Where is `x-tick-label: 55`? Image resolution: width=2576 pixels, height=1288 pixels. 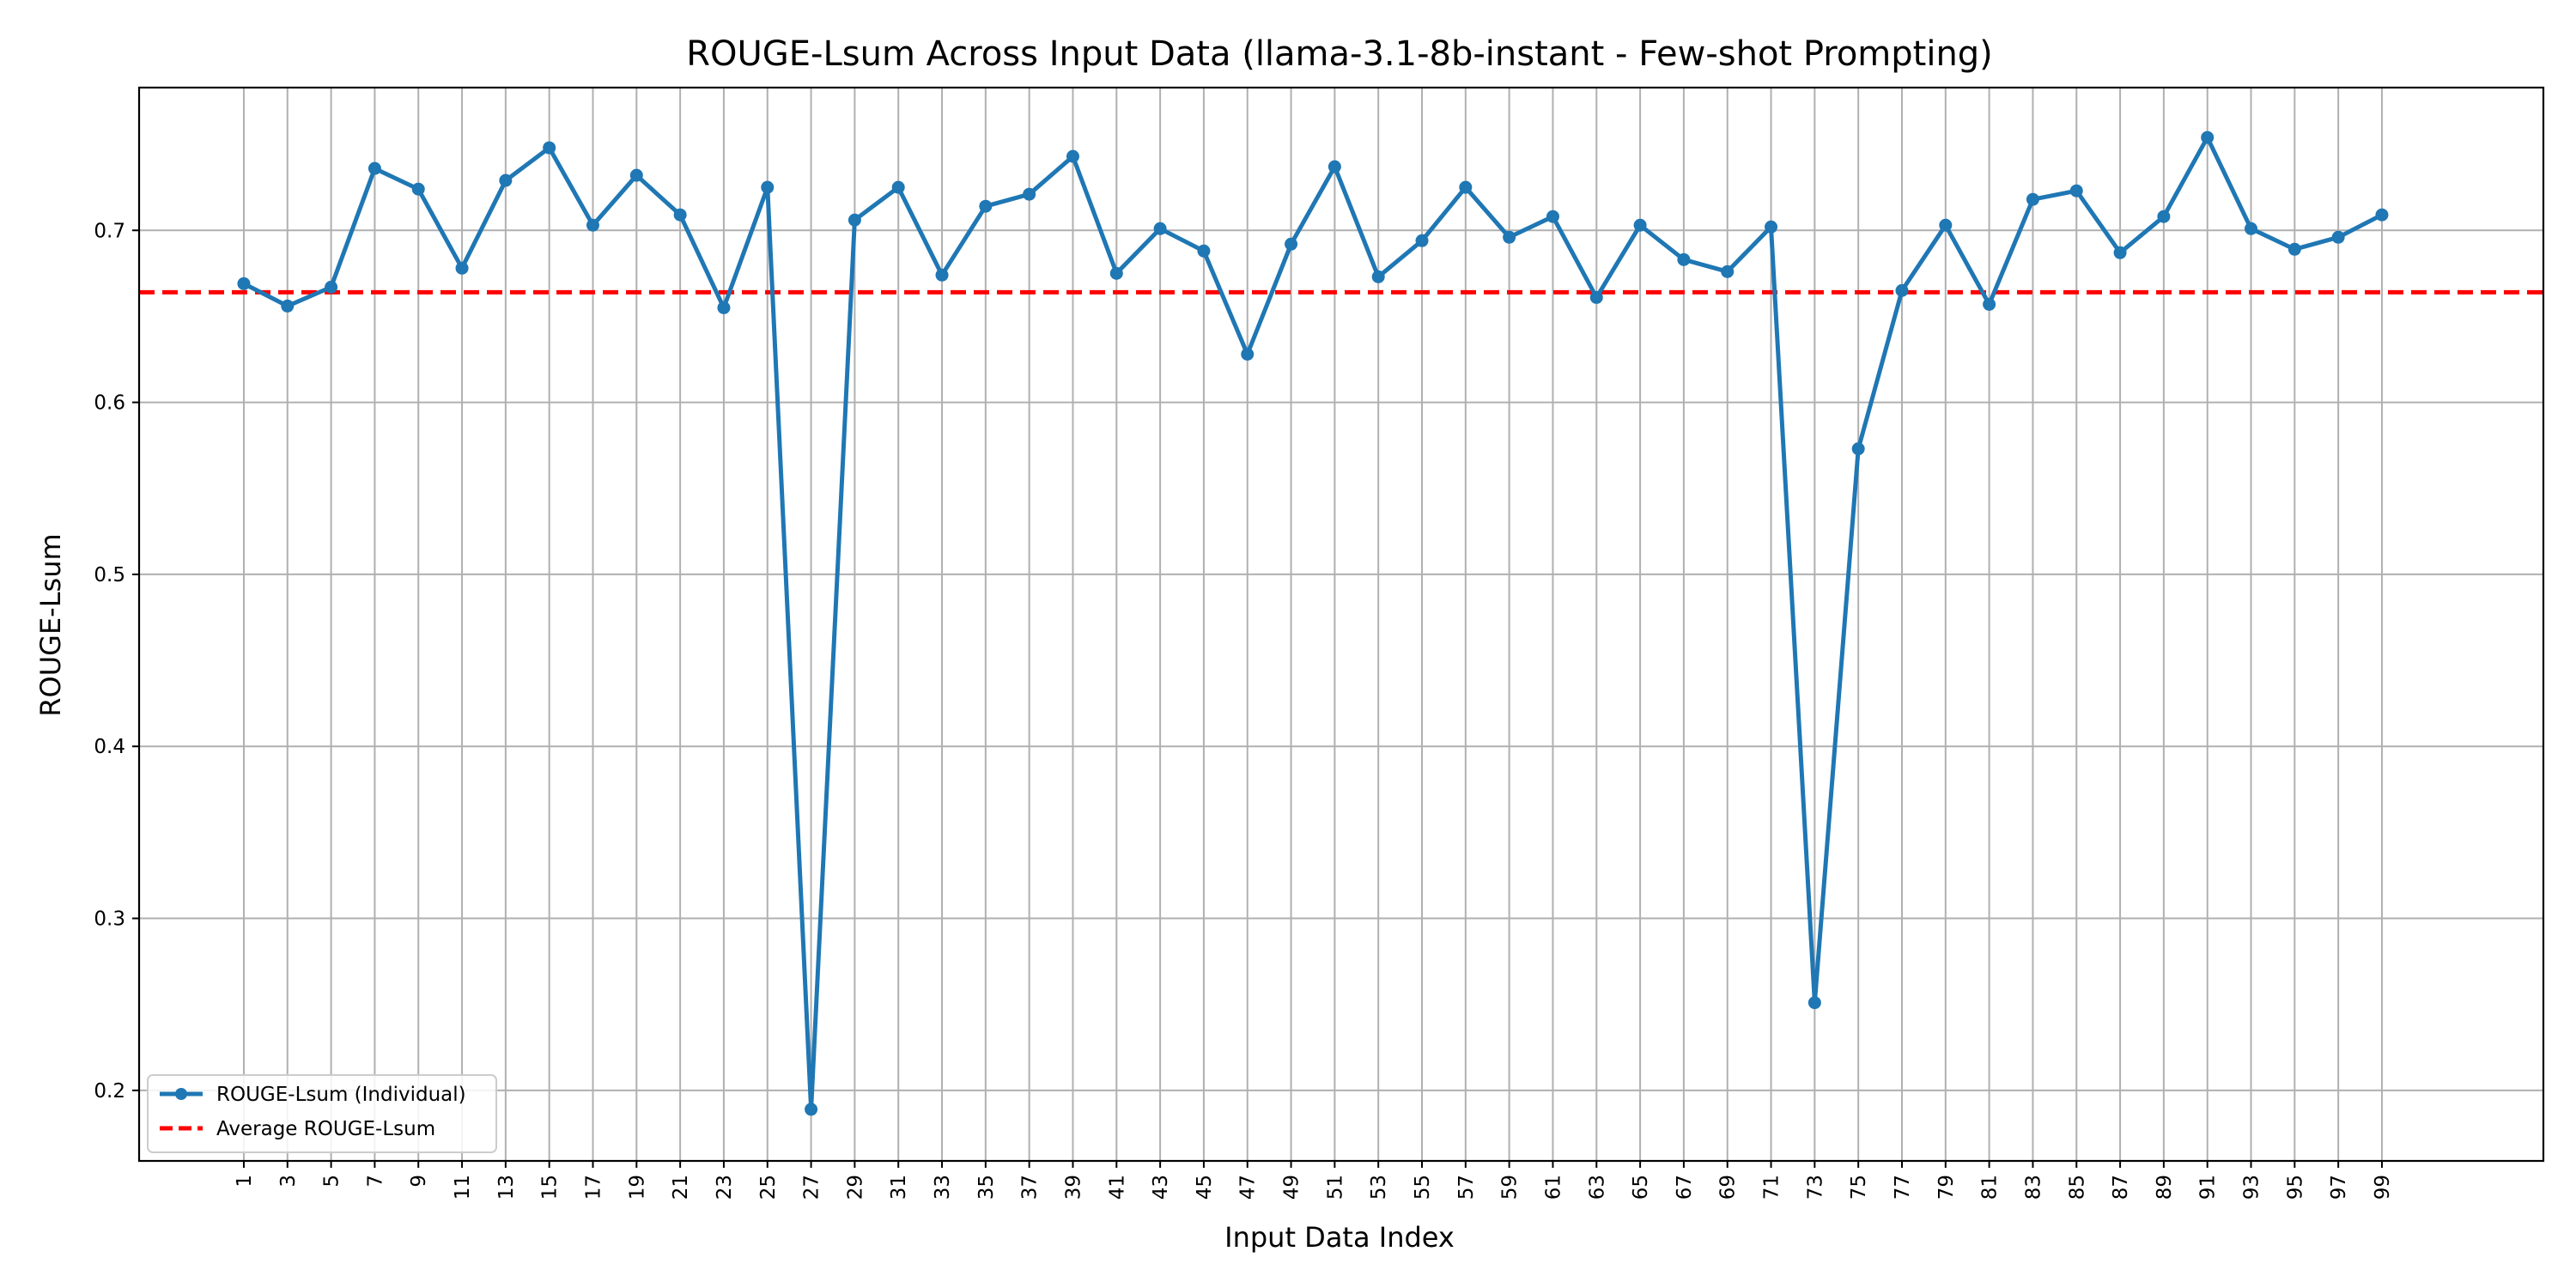 x-tick-label: 55 is located at coordinates (1423, 1188).